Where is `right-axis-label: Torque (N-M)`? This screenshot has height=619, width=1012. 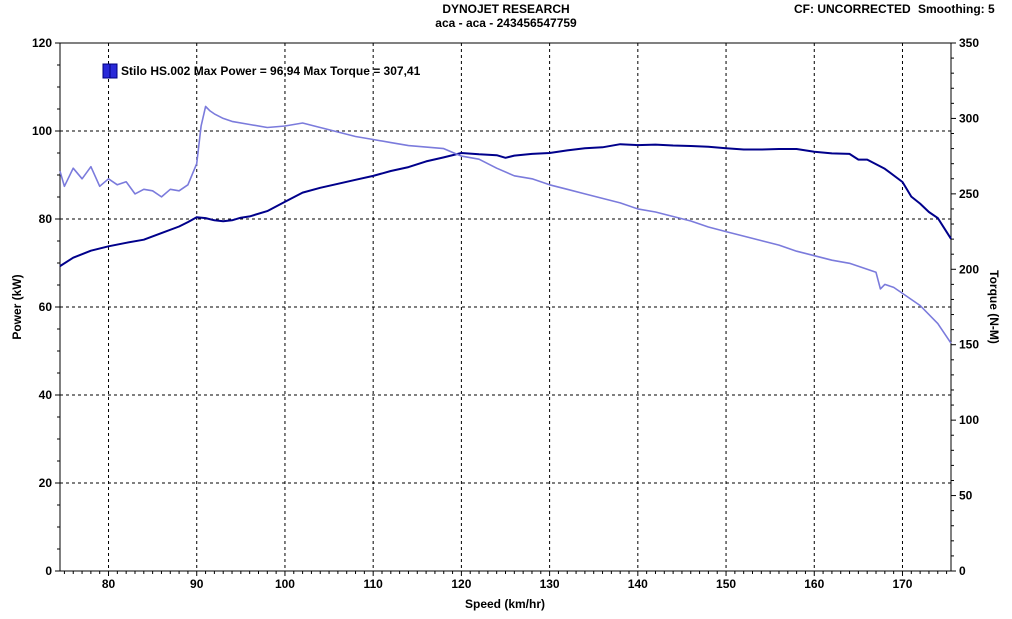 right-axis-label: Torque (N-M) is located at coordinates (994, 307).